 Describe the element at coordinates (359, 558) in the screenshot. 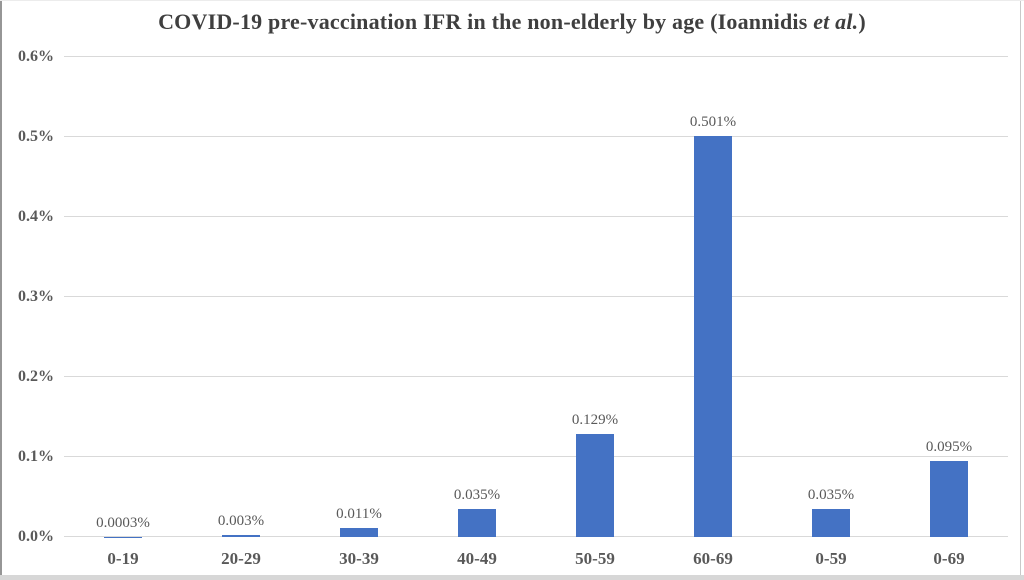

I see `x-axis-category-label: 30-39` at that location.